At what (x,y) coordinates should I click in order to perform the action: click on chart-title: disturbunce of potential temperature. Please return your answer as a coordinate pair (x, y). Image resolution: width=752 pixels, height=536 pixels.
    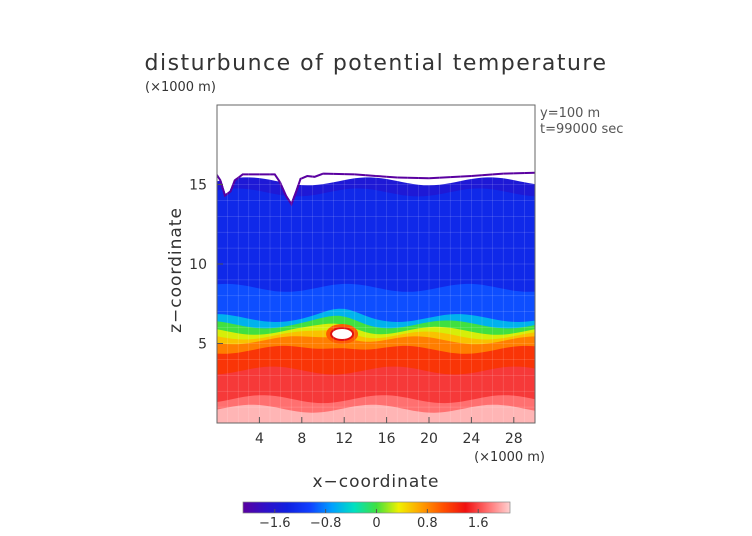
    Looking at the image, I should click on (376, 63).